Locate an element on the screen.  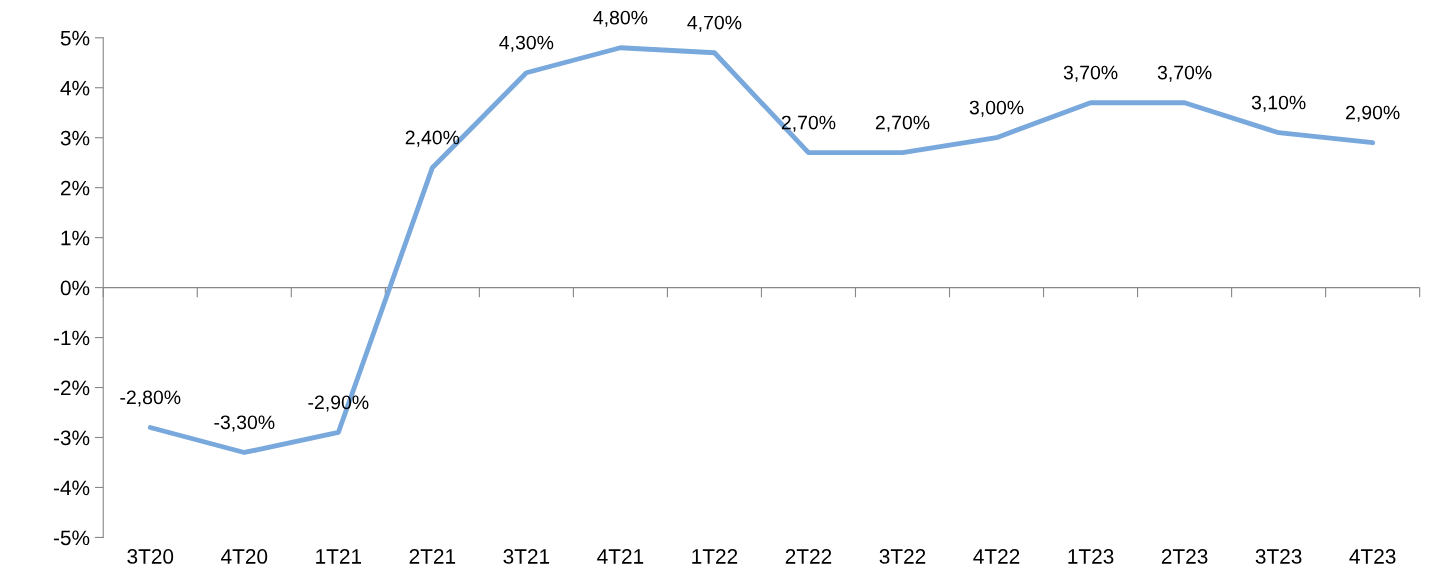
y-tick-label: 4% is located at coordinates (75, 88).